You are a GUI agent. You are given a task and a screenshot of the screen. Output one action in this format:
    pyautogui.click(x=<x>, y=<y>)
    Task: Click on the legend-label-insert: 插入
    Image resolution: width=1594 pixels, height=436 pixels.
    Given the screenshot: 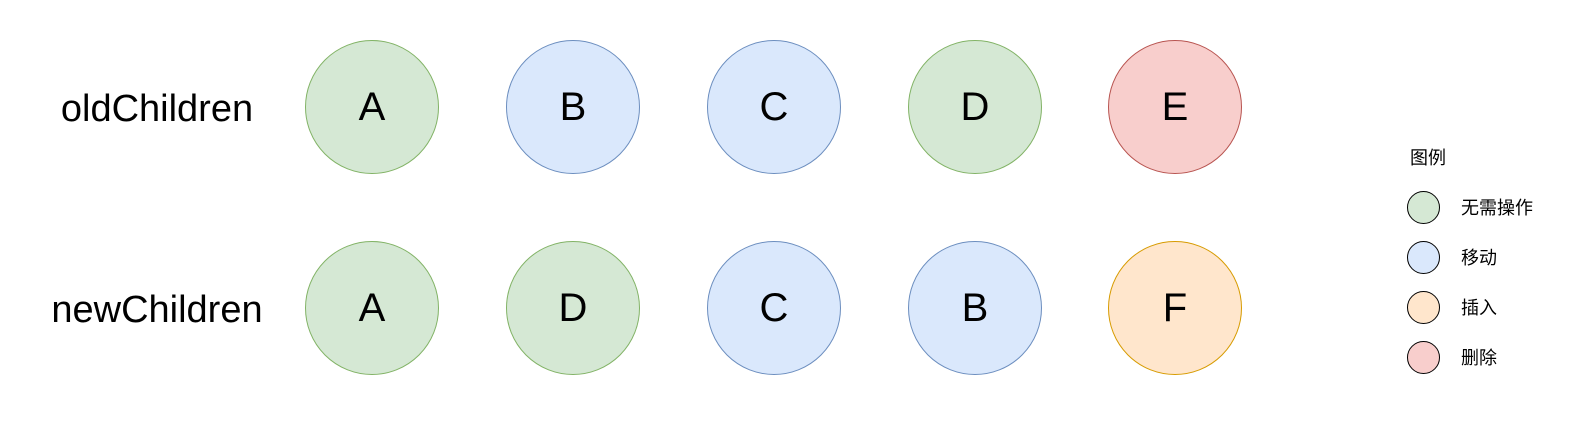 What is the action you would take?
    pyautogui.click(x=1479, y=308)
    